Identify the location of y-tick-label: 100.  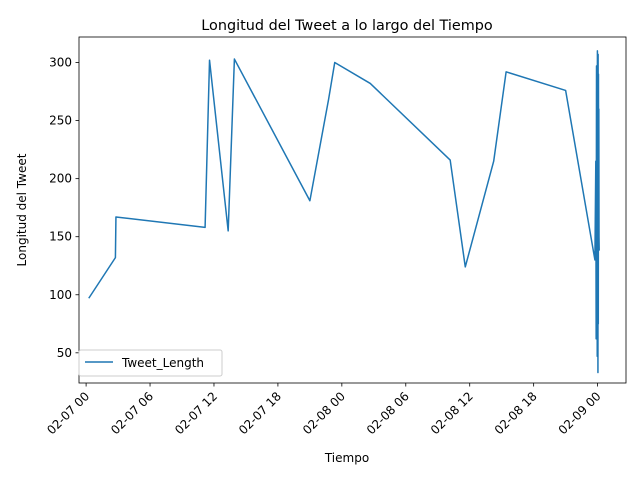
(60, 295).